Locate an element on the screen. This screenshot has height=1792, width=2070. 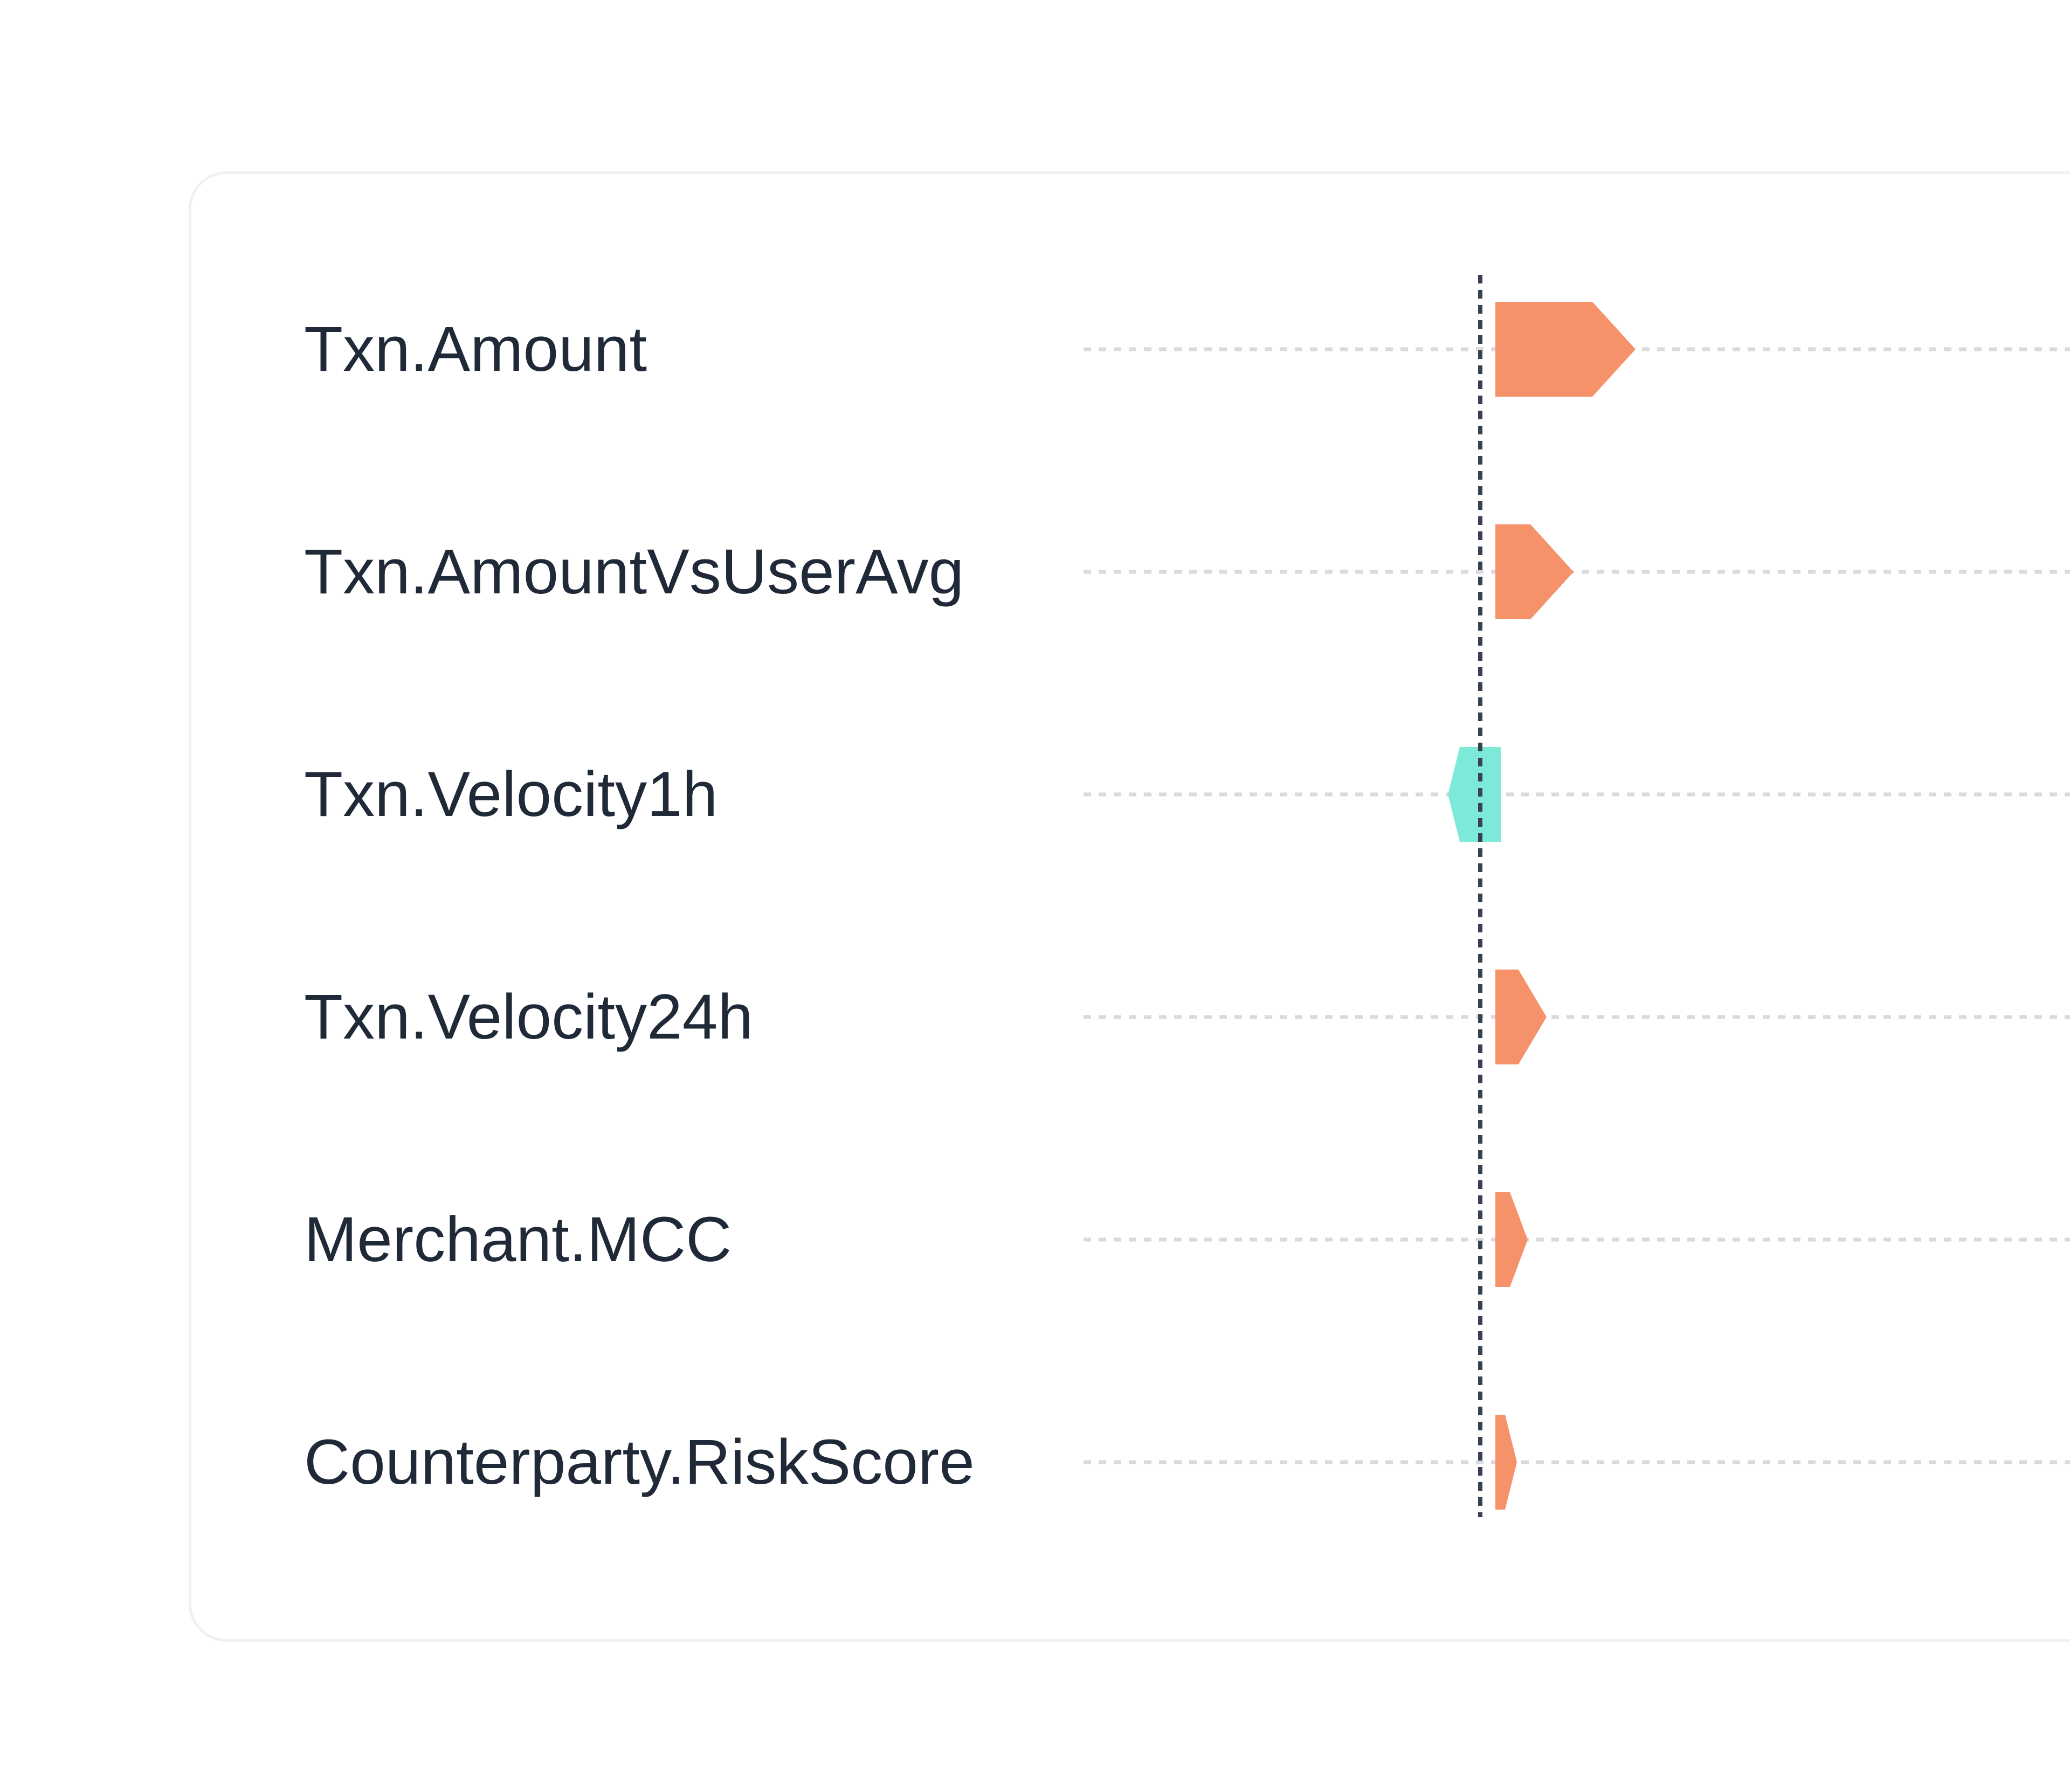
category-label: Counterparty.RiskScore is located at coordinates (639, 1462).